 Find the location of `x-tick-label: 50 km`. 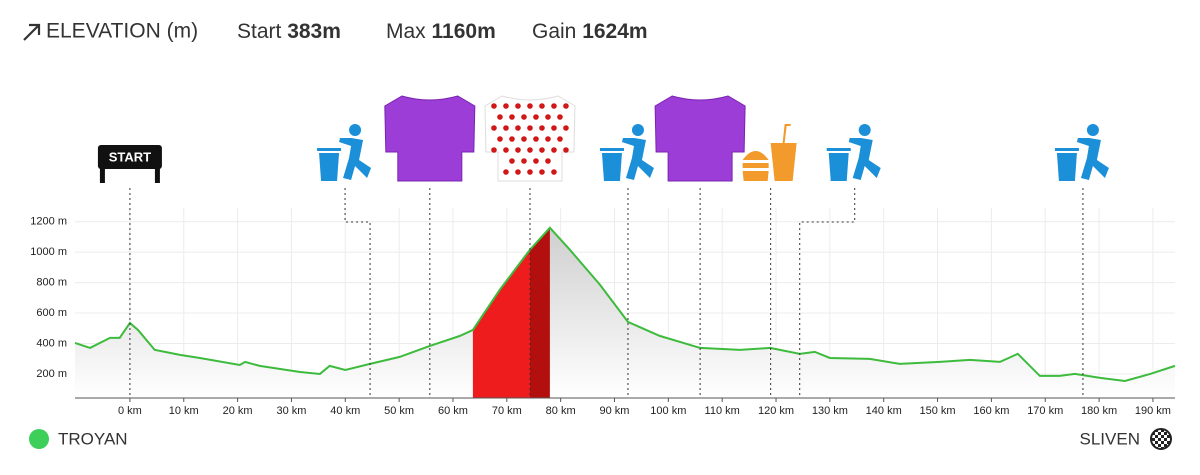

x-tick-label: 50 km is located at coordinates (399, 411).